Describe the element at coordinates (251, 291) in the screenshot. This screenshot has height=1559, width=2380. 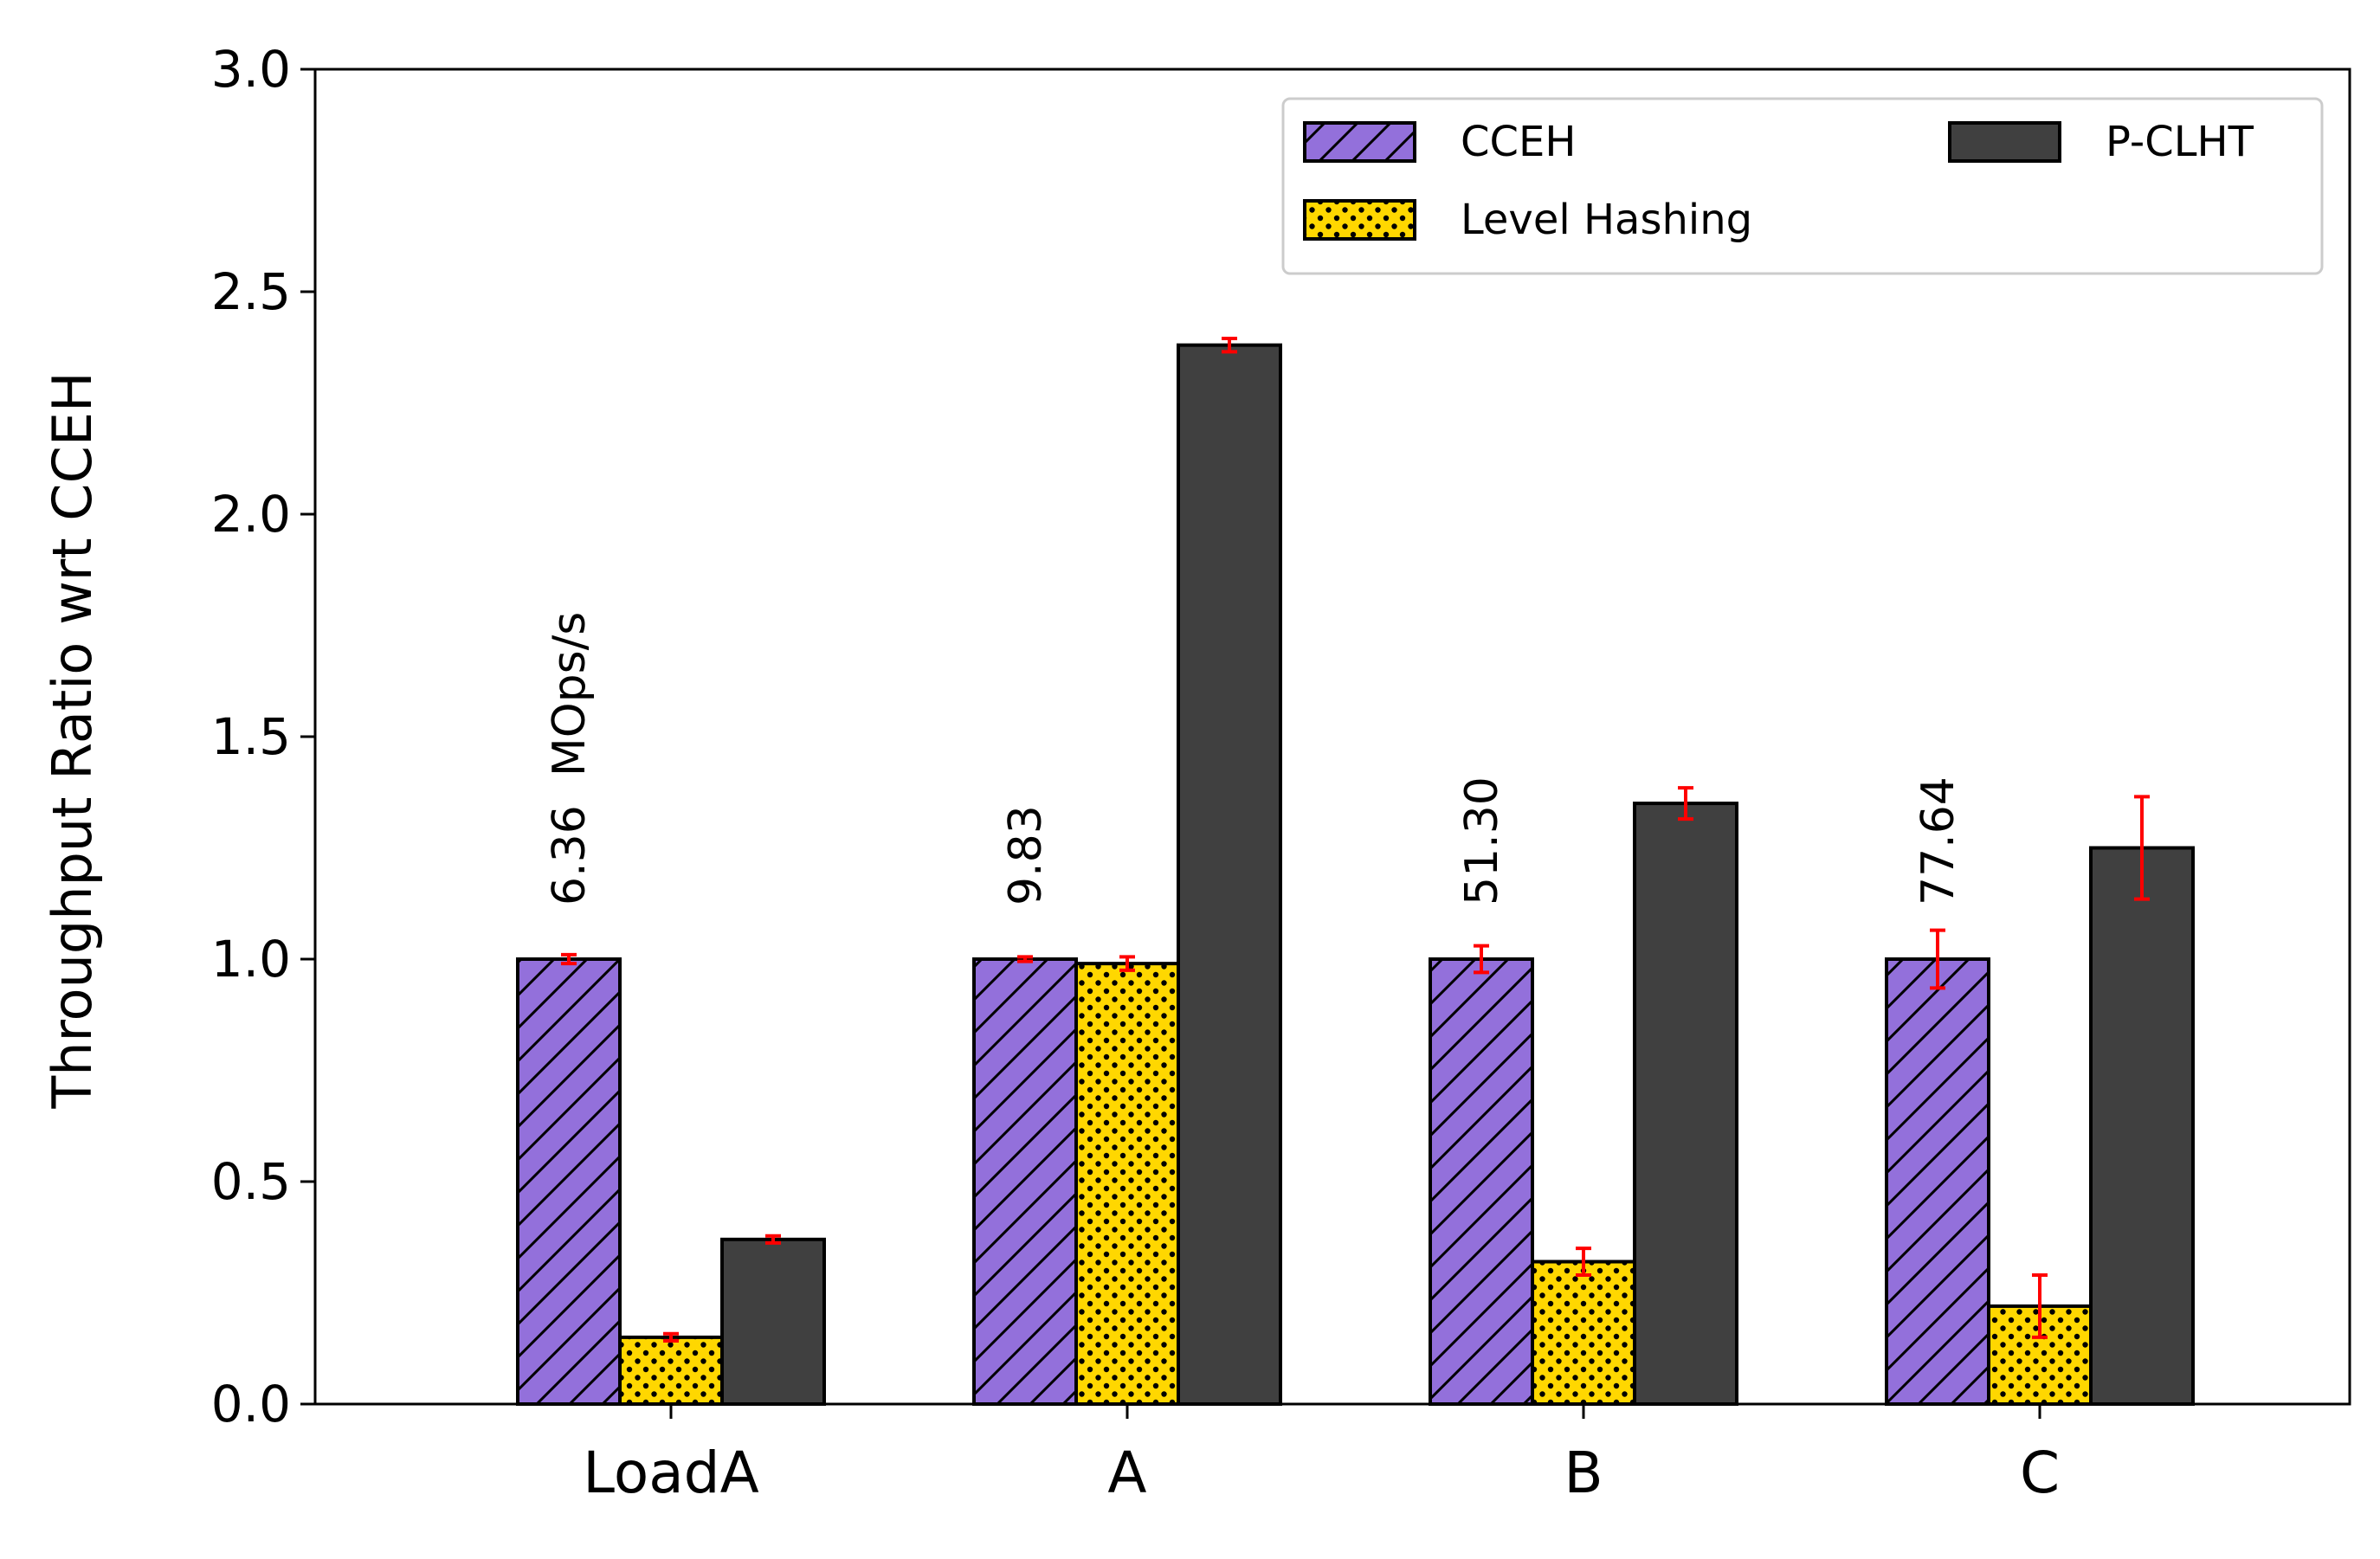
I see `y-tick-label: 2.5` at that location.